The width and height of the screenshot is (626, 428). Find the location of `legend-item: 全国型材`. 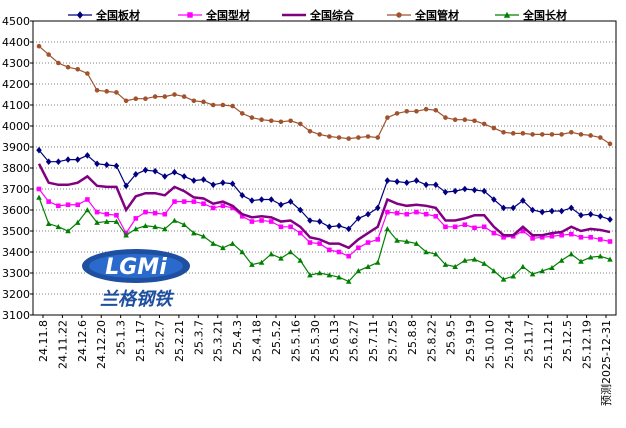

legend-item: 全国型材 is located at coordinates (214, 15).